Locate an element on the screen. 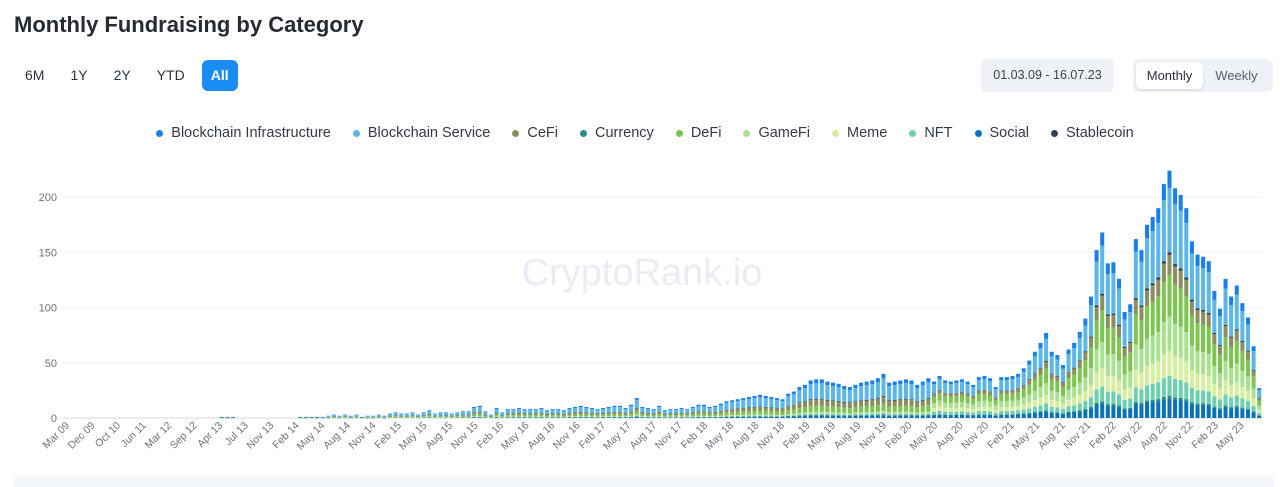 The height and width of the screenshot is (487, 1280). legend-item-nft: NFT is located at coordinates (931, 133).